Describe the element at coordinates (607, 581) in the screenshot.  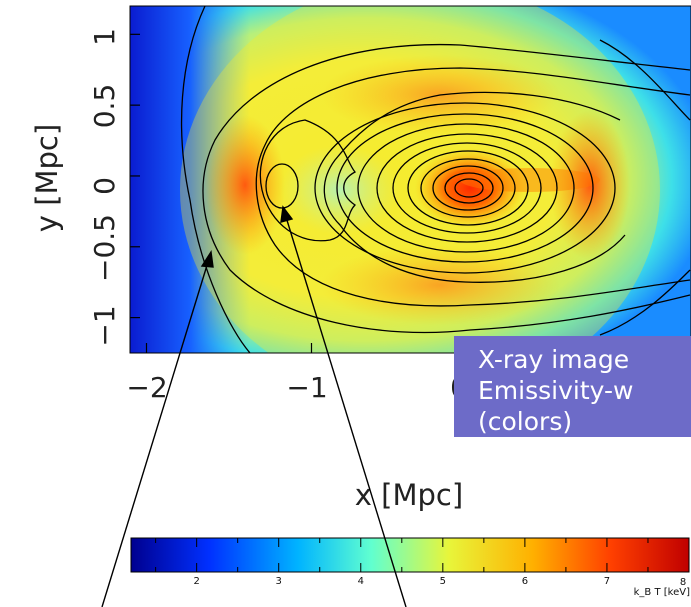
I see `colorbar-tick-label: 7` at that location.